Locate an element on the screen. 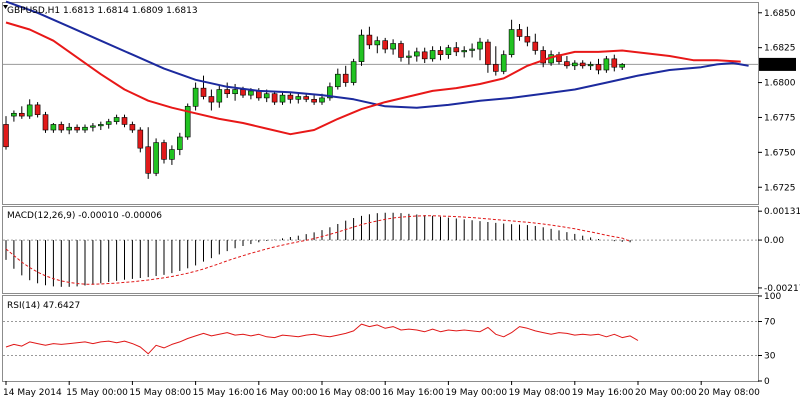 The height and width of the screenshot is (400, 800). rsi-chart-area is located at coordinates (380, 338).